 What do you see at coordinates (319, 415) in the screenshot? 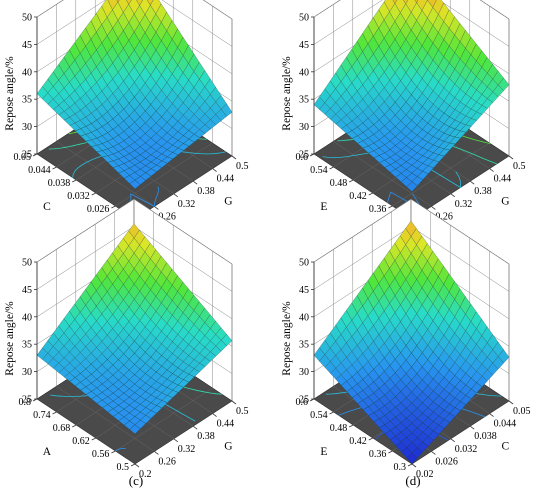
I see `y-tick-label: 0.54` at bounding box center [319, 415].